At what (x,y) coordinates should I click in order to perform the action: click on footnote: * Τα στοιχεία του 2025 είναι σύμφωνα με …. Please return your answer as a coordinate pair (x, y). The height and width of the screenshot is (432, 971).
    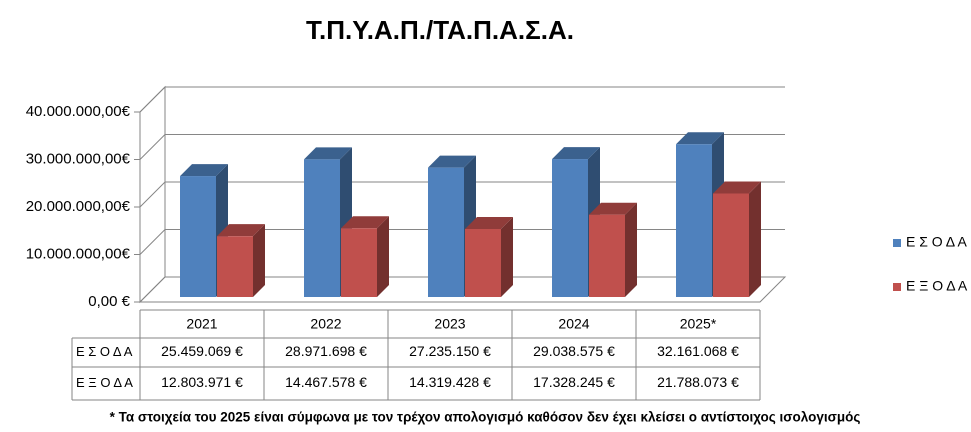
    Looking at the image, I should click on (485, 417).